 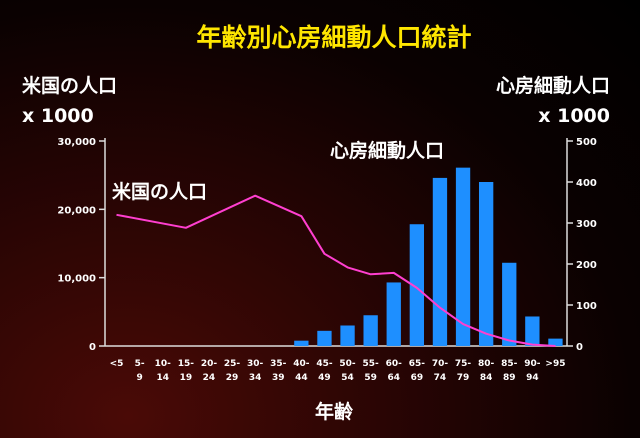 What do you see at coordinates (278, 378) in the screenshot?
I see `x-tick-label: 39` at bounding box center [278, 378].